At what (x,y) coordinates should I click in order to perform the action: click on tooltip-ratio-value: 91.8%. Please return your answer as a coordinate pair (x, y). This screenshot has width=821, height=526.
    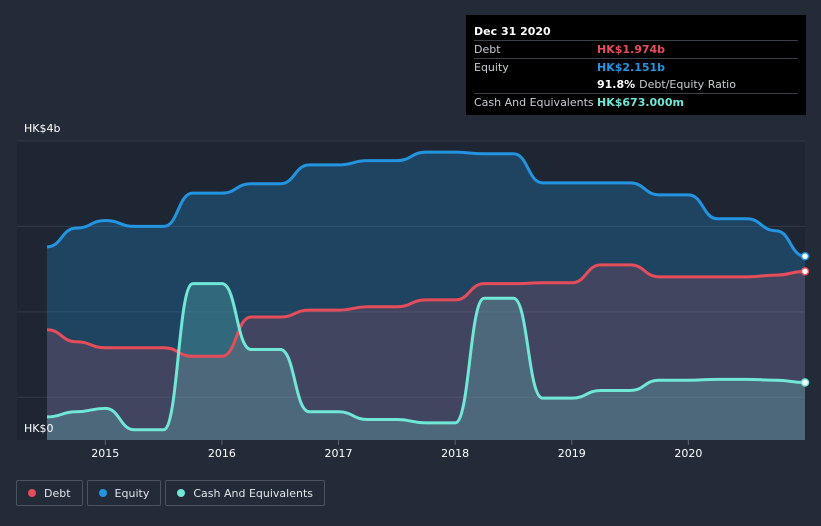
    Looking at the image, I should click on (616, 84).